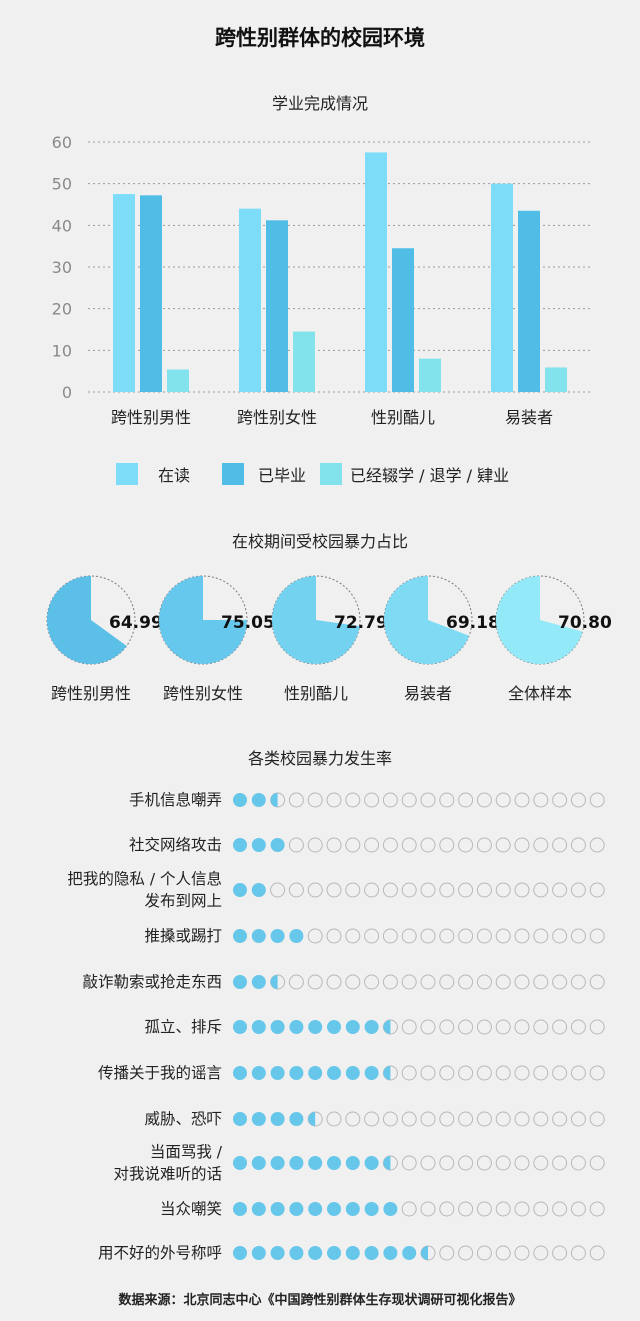  What do you see at coordinates (167, 1163) in the screenshot?
I see `dot-row-label: 当面骂我 / 对我说难听的话` at bounding box center [167, 1163].